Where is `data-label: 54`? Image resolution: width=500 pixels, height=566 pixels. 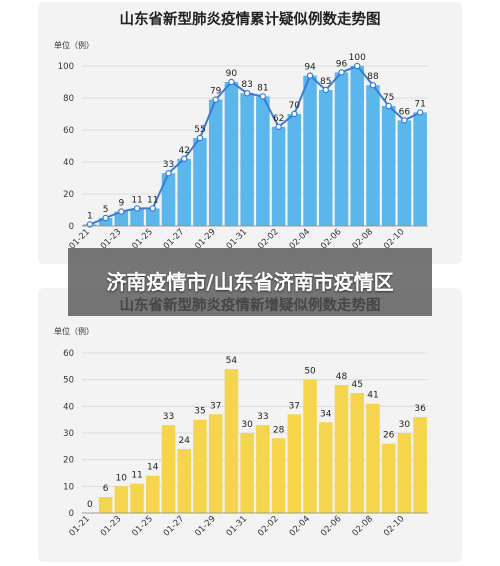 data-label: 54 is located at coordinates (232, 361).